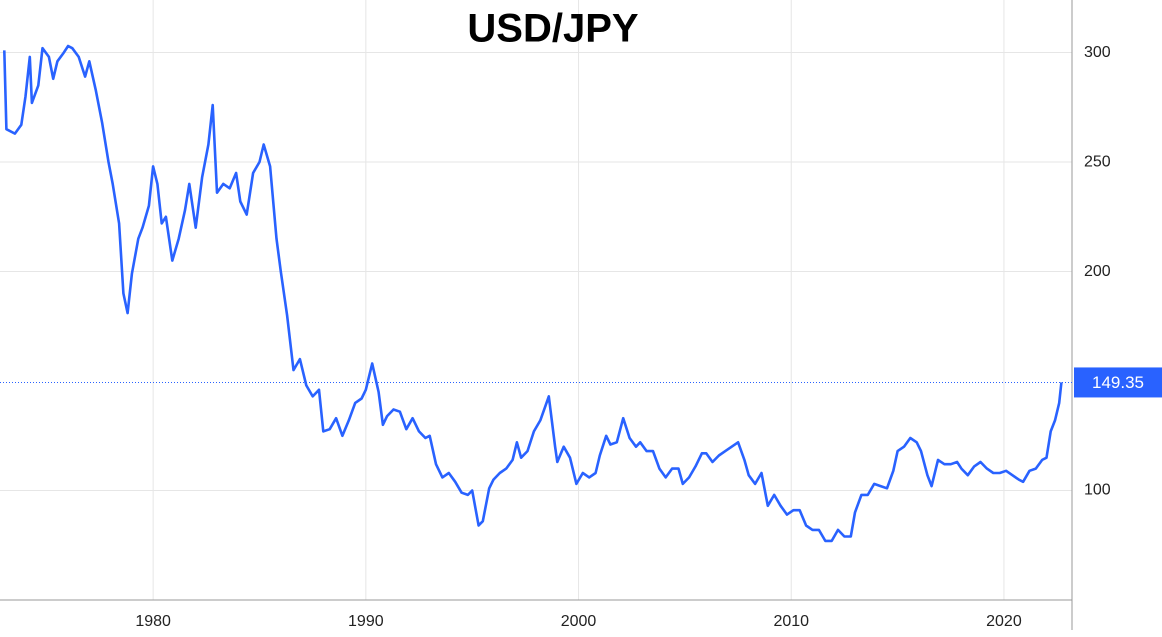 The height and width of the screenshot is (637, 1162). I want to click on chart-title: USD/JPY, so click(552, 29).